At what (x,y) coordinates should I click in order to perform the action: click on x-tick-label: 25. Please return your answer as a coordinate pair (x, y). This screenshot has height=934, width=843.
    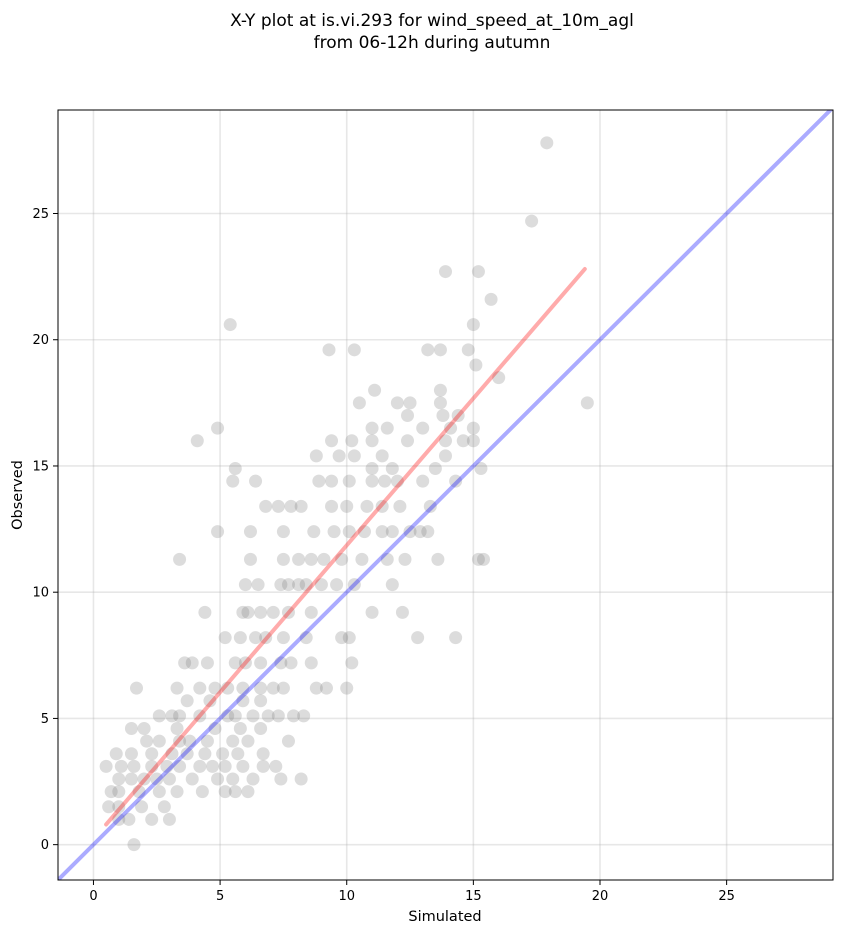
    Looking at the image, I should click on (726, 896).